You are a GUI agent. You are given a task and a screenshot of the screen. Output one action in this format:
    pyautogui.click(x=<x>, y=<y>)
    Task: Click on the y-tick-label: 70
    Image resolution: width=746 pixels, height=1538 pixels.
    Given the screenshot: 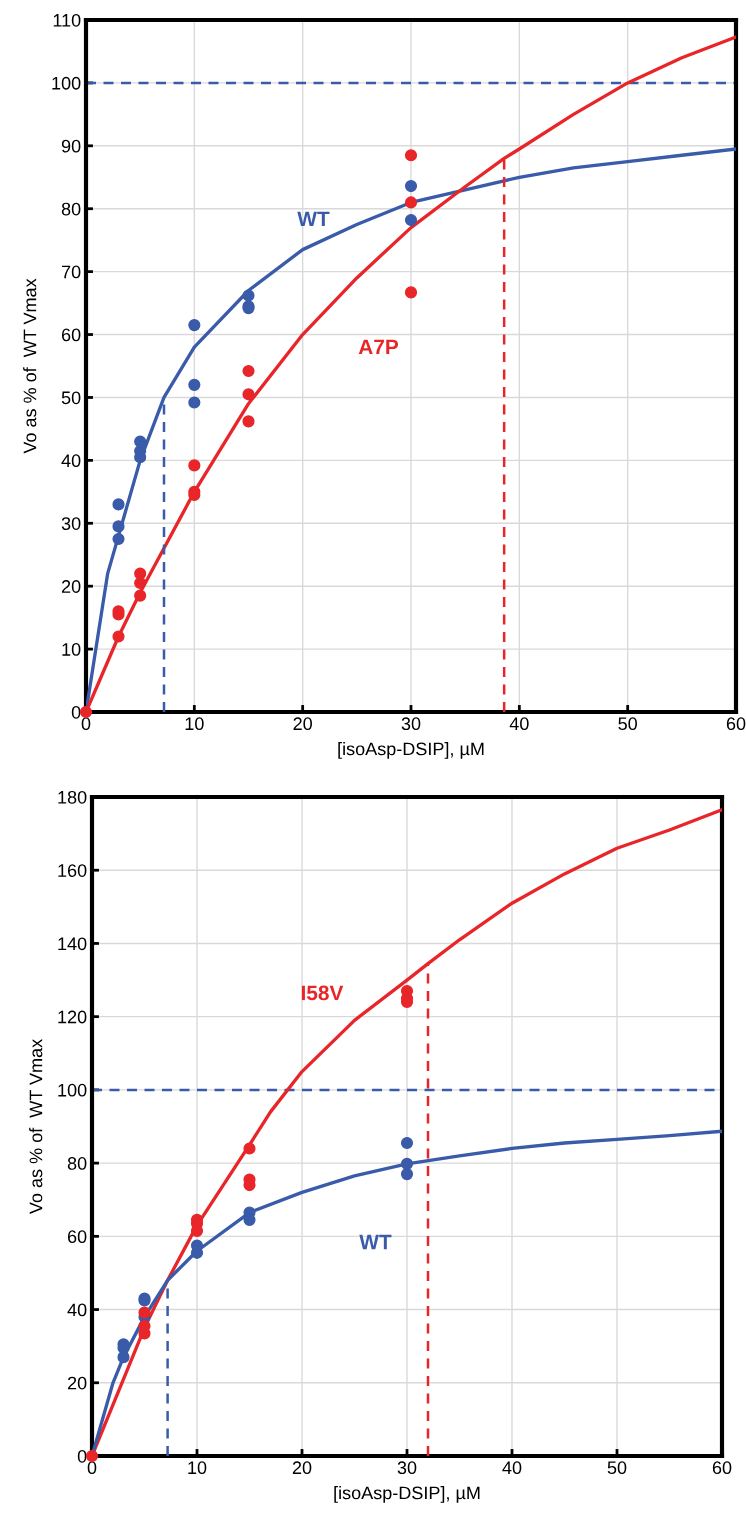 What is the action you would take?
    pyautogui.click(x=71, y=272)
    